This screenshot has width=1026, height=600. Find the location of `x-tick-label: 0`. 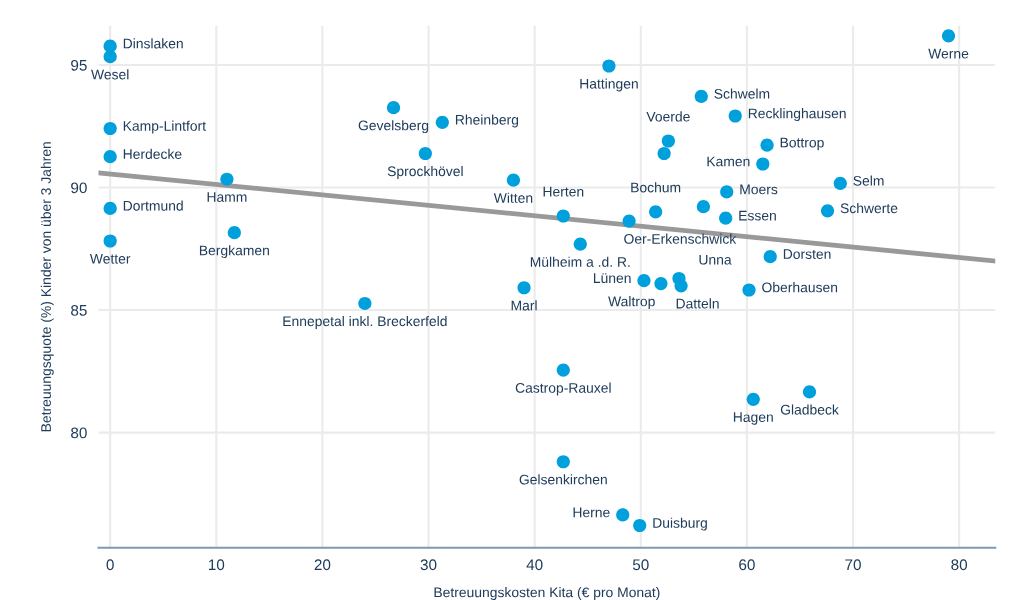

x-tick-label: 0 is located at coordinates (110, 565).